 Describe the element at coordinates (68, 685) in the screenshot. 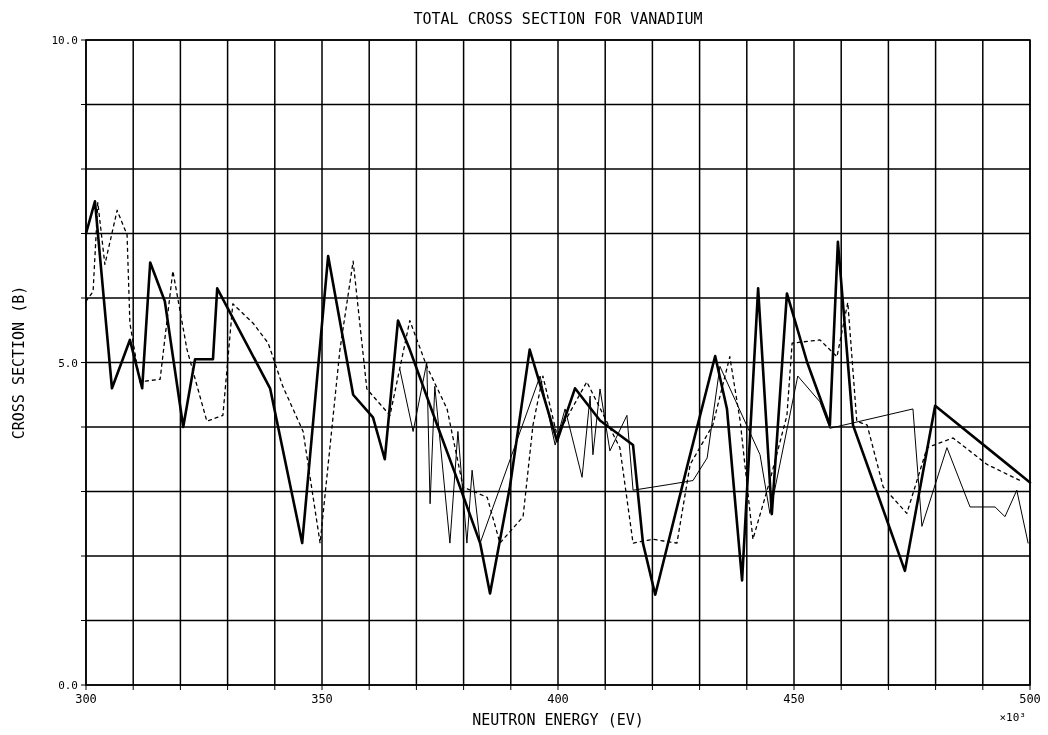

I see `y-tick-label: 0.0` at that location.